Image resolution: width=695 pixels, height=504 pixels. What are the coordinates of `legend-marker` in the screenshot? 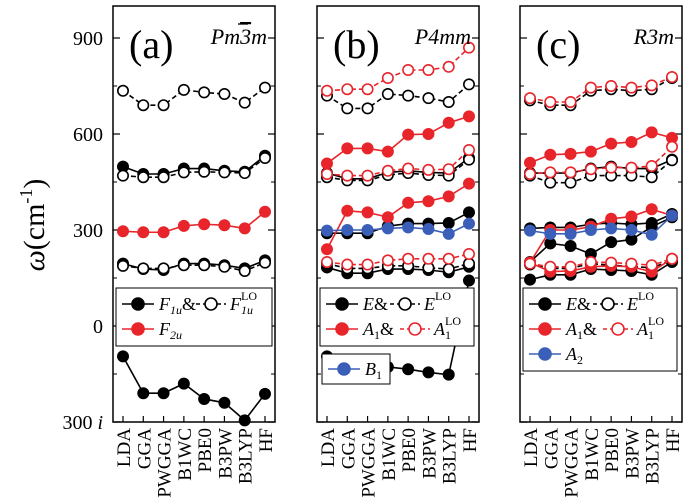 It's located at (138, 329).